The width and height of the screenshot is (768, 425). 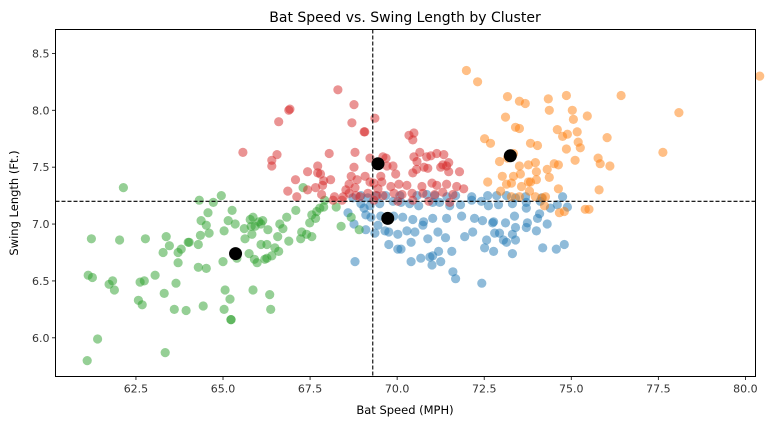 What do you see at coordinates (41, 167) in the screenshot?
I see `y-tick-label: 7.5` at bounding box center [41, 167].